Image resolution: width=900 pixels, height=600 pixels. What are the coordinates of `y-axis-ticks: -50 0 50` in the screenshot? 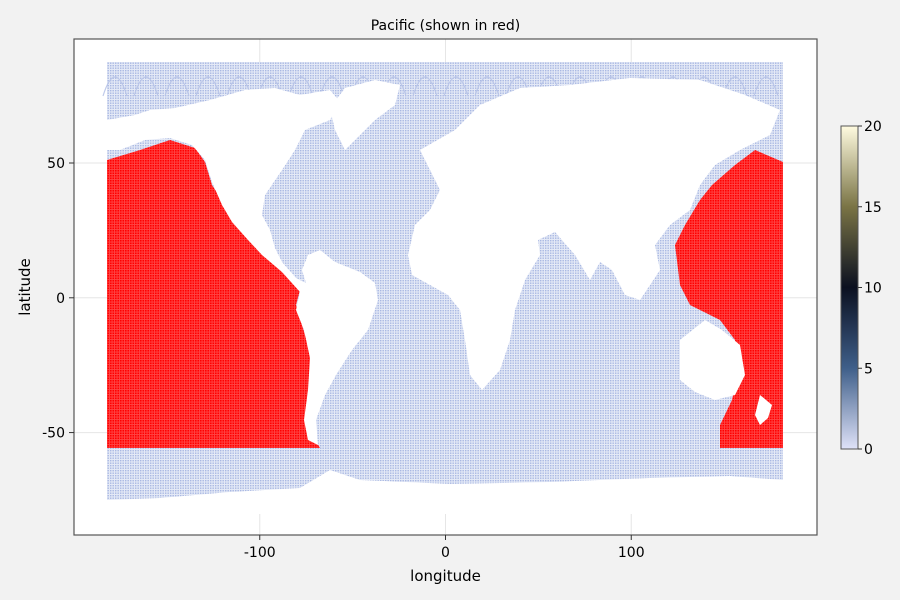 It's located at (58, 299).